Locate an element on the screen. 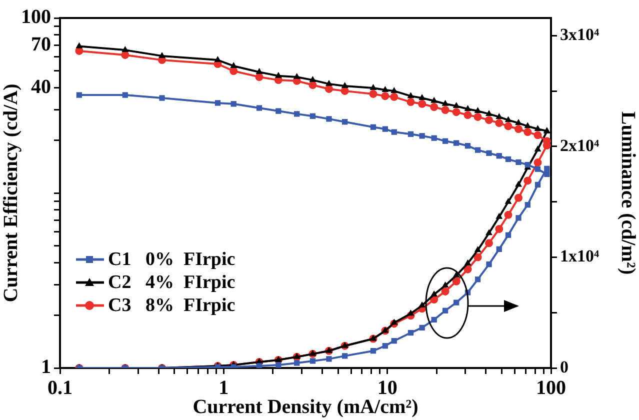  y2-tick-label: 2x10⁴ is located at coordinates (580, 145).